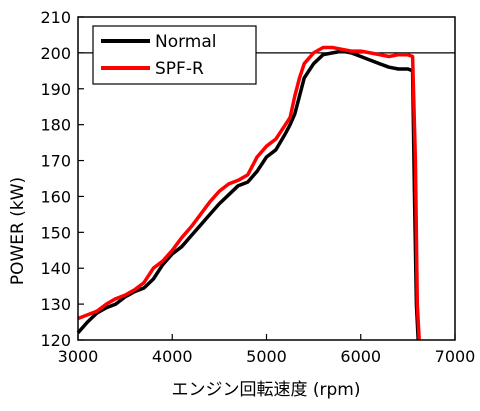 The width and height of the screenshot is (480, 411). Describe the element at coordinates (55, 268) in the screenshot. I see `y-tick-label-140: 140` at that location.